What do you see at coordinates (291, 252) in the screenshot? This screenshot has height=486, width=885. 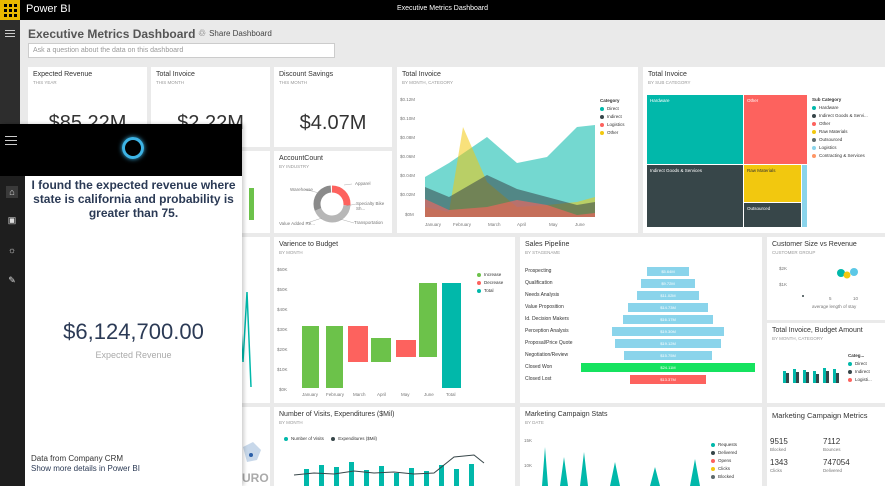 I see `tile-subtitle: BY MONTH` at bounding box center [291, 252].